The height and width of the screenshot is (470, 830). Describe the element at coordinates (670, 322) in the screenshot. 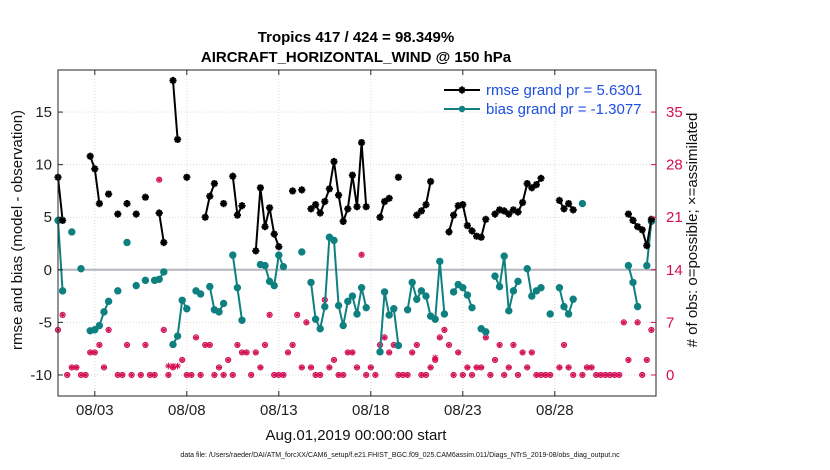

I see `y2-tick-label: 7` at that location.